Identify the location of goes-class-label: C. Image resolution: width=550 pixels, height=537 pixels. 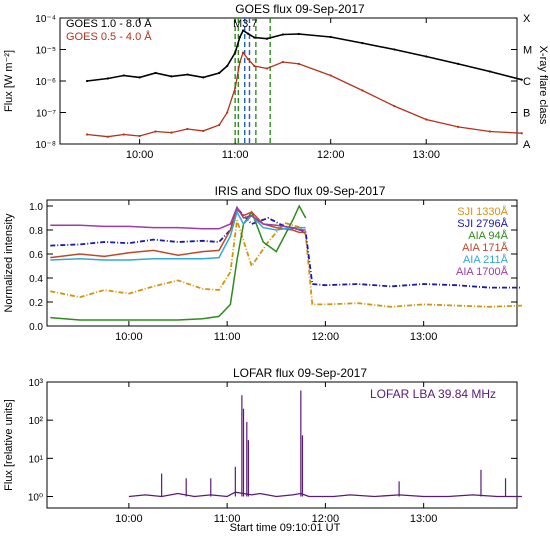
(527, 82).